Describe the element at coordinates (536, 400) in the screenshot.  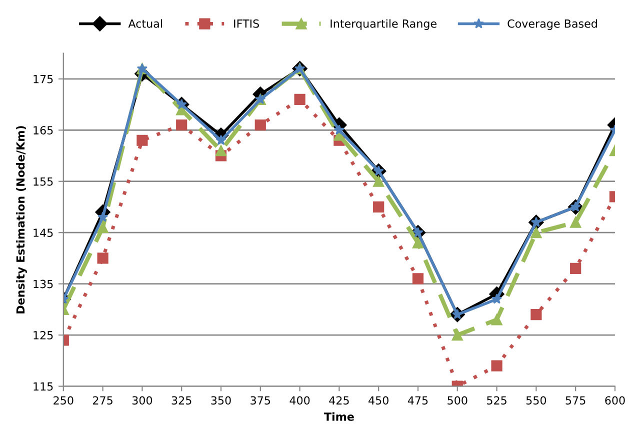
I see `x-tick-label: 550` at that location.